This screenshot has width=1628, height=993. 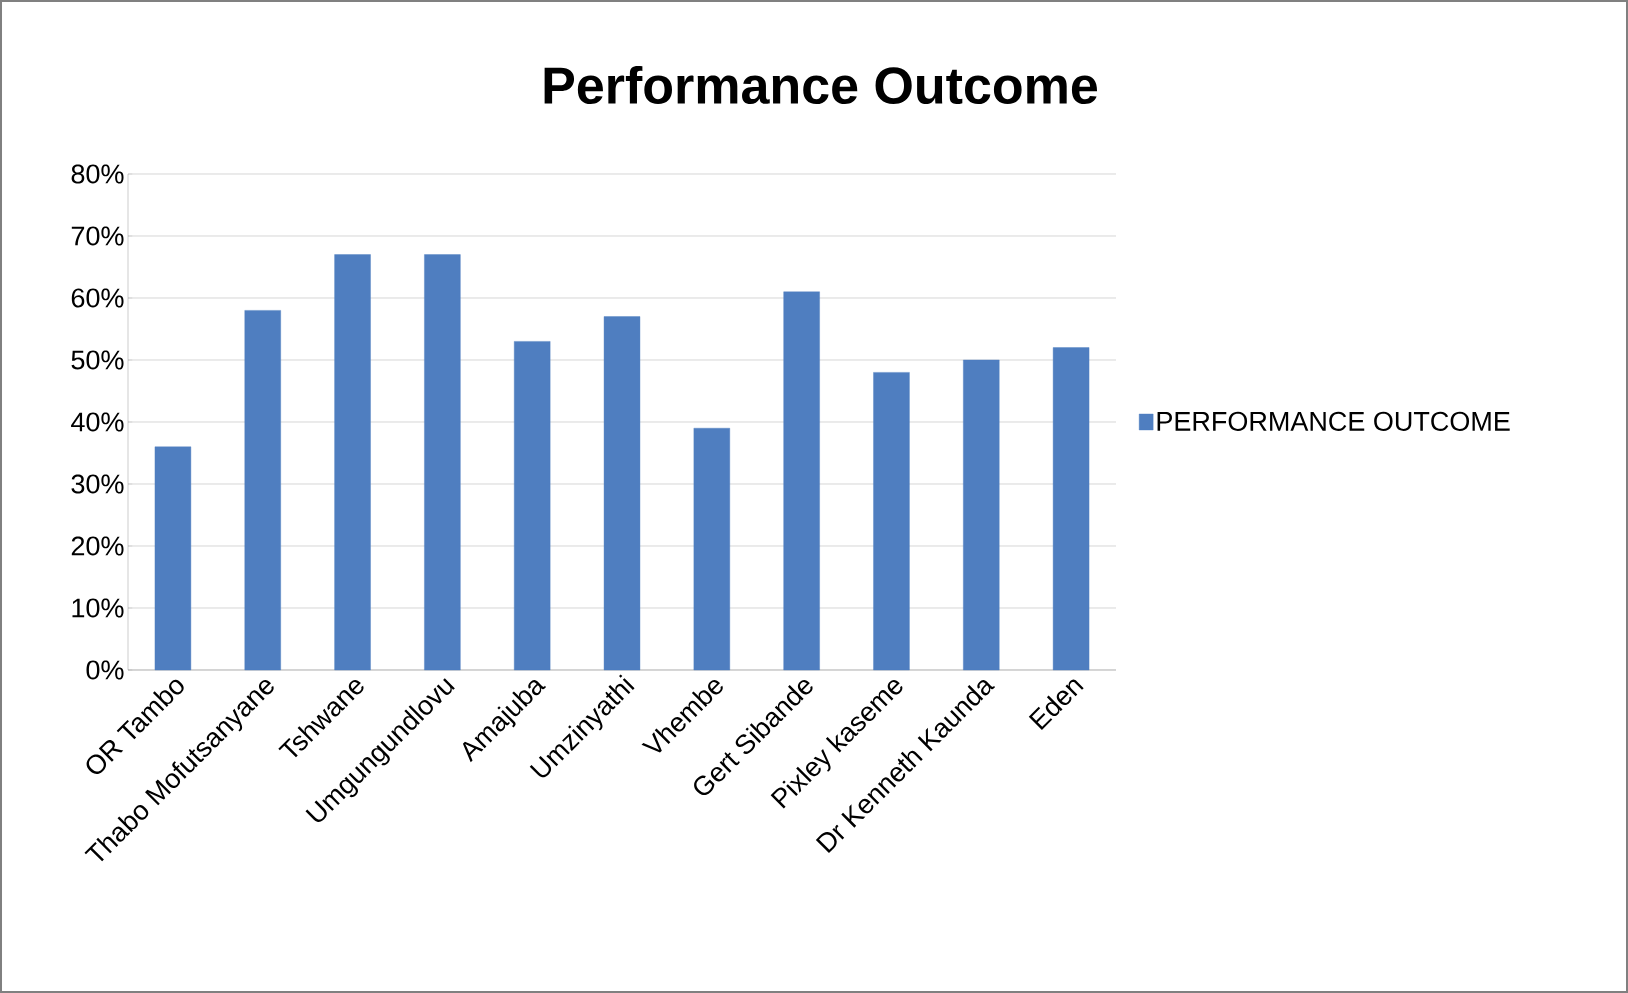 What do you see at coordinates (97, 422) in the screenshot?
I see `y-tick-label: 40%` at bounding box center [97, 422].